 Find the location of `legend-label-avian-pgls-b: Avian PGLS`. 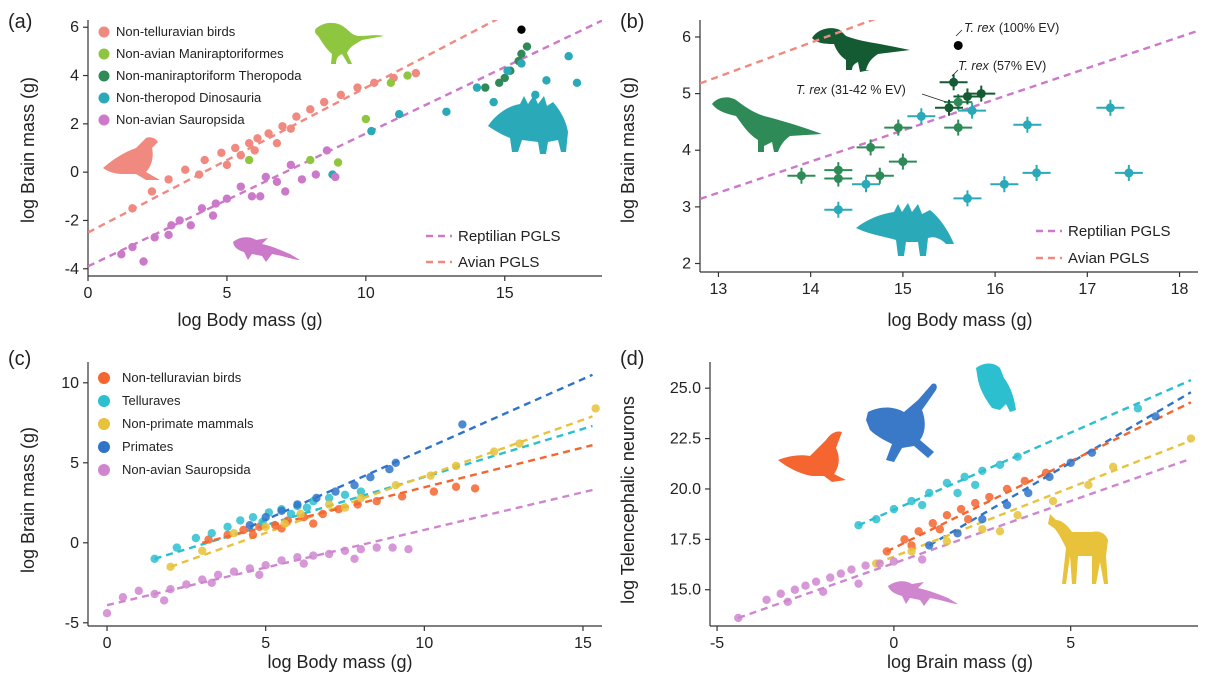

legend-label-avian-pgls-b: Avian PGLS is located at coordinates (1108, 258).